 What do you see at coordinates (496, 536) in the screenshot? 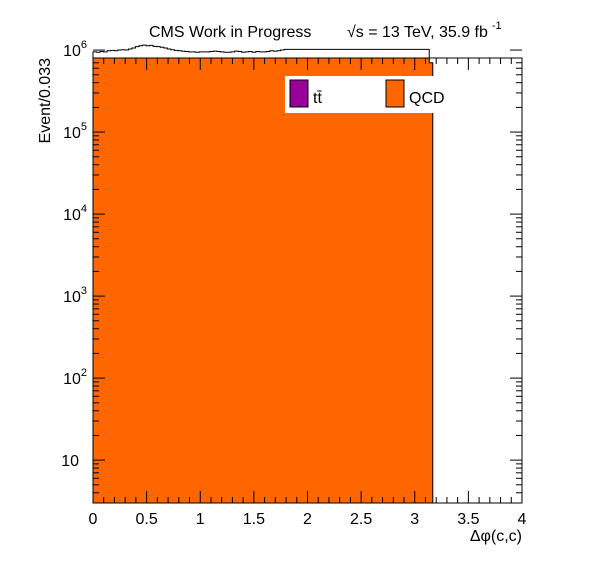
I see `x-axis-title: Δφ(c,c)` at bounding box center [496, 536].